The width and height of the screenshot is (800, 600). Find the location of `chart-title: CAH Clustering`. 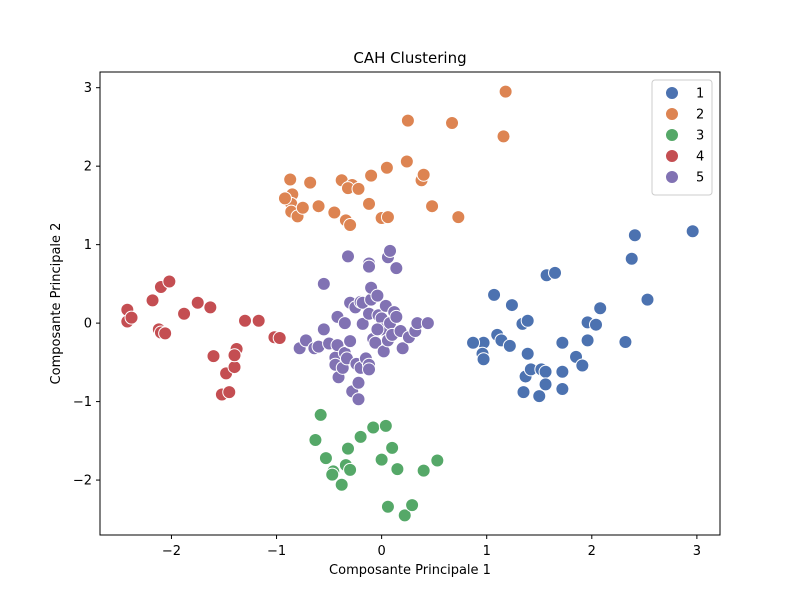

chart-title: CAH Clustering is located at coordinates (409, 58).